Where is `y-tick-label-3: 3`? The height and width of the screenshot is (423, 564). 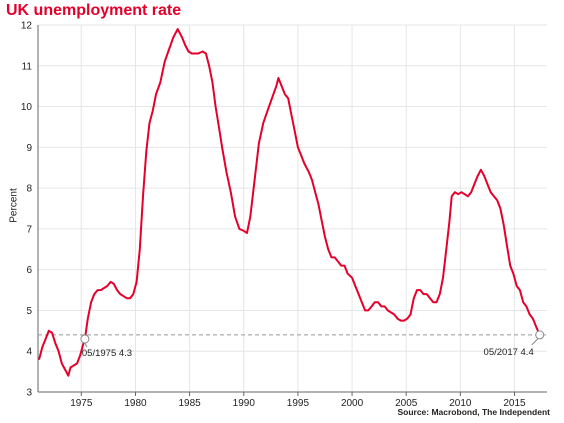 y-tick-label-3: 3 is located at coordinates (29, 393).